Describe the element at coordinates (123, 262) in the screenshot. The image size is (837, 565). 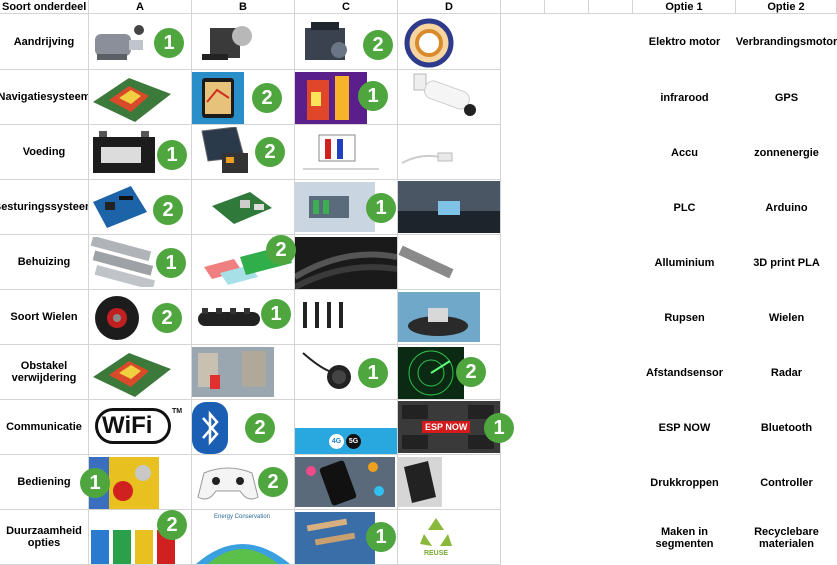
I see `aluminium-profiles-image` at that location.